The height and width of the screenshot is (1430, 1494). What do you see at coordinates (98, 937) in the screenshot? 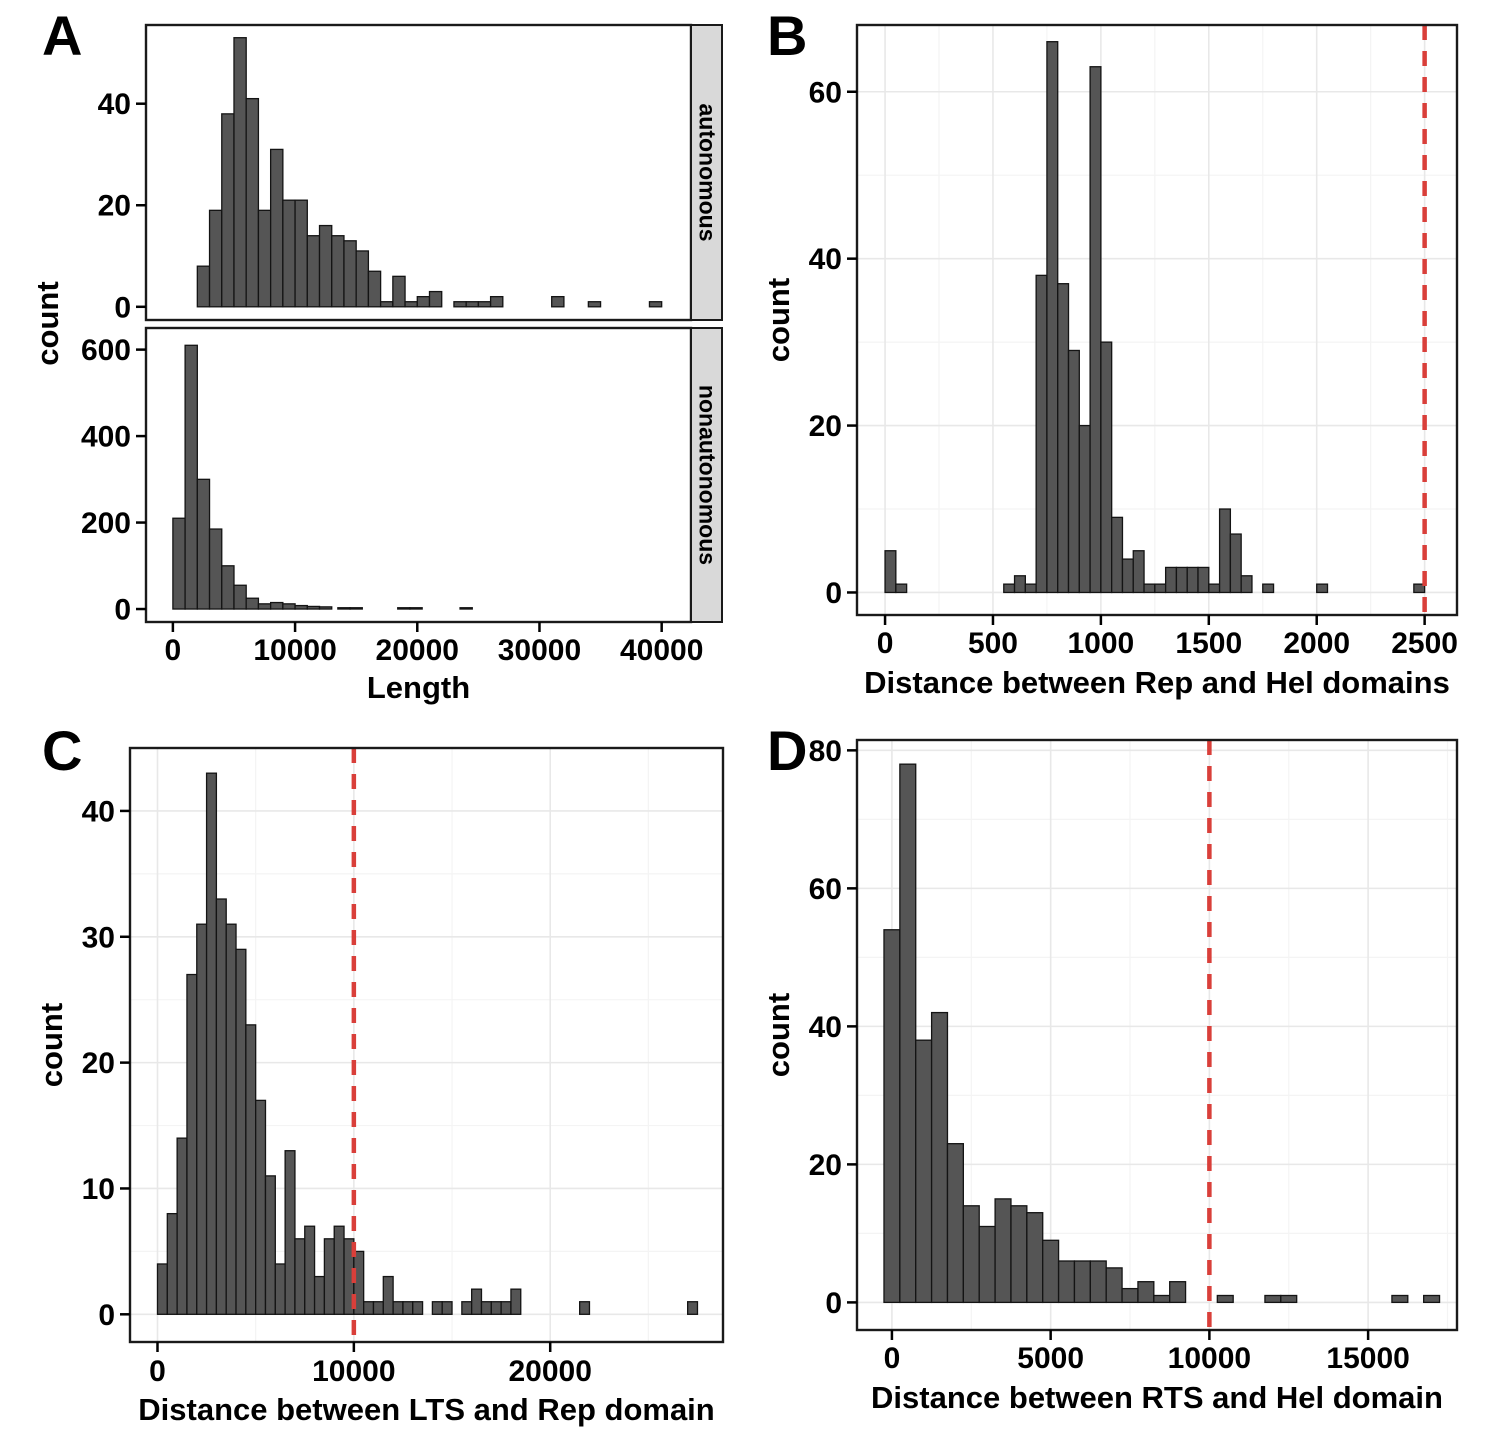
I see `y-axis-tick-label: 30` at bounding box center [98, 937].